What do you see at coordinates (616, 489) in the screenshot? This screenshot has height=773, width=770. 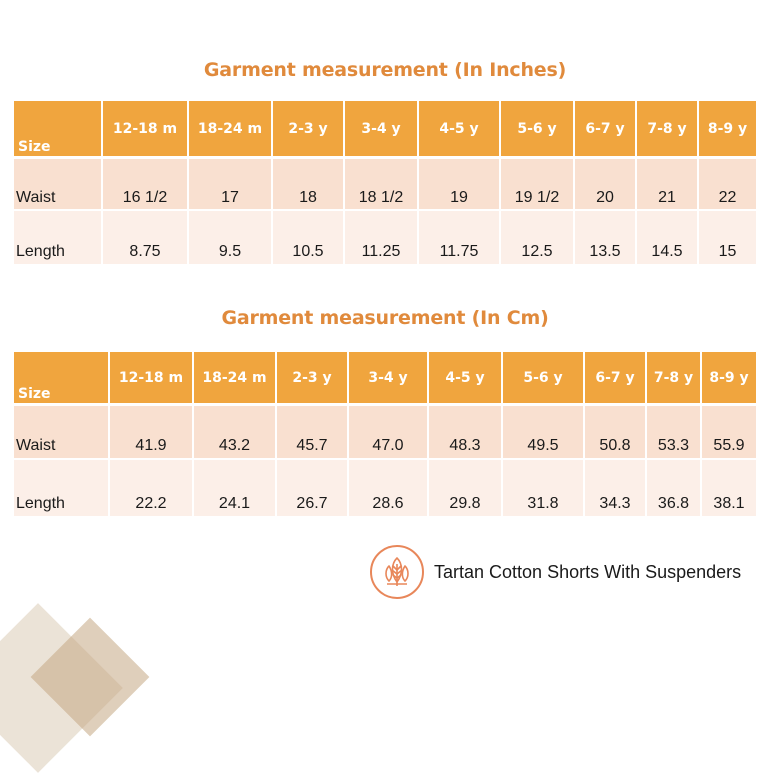 I see `table-cell: 34.3` at bounding box center [616, 489].